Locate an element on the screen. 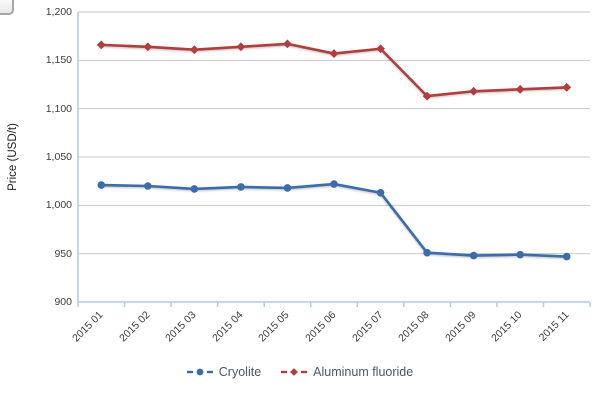  y-tick-label: 900 is located at coordinates (63, 302).